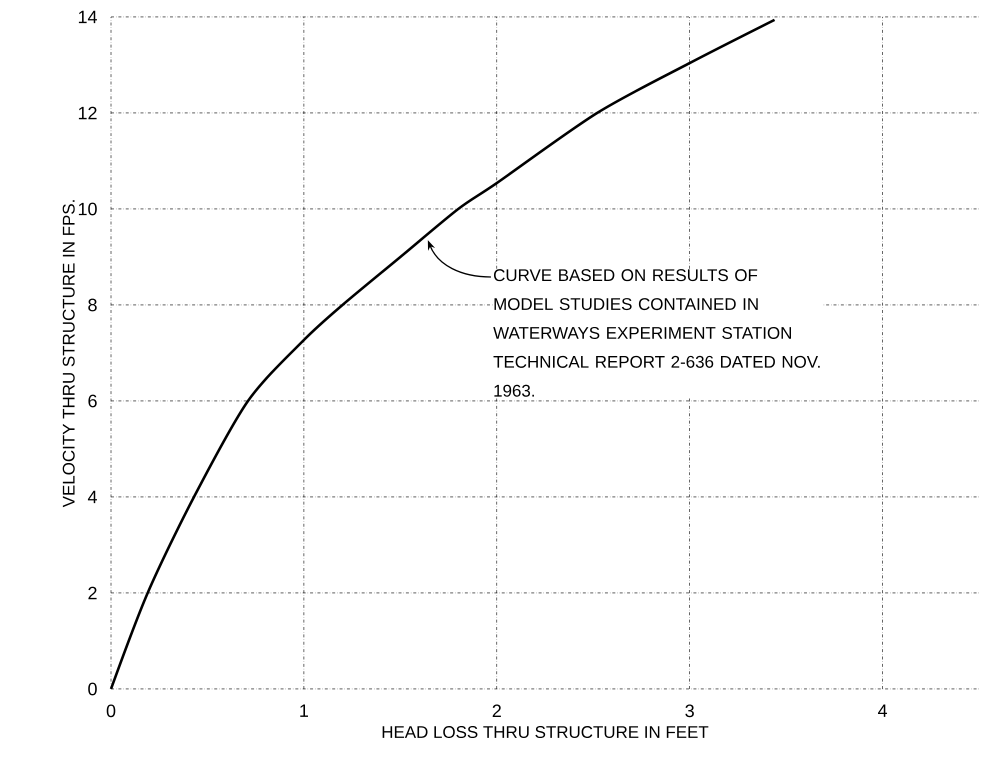 The width and height of the screenshot is (983, 766). Describe the element at coordinates (68, 354) in the screenshot. I see `y-axis-title: VELOCITY THRU STRUCTURE IN FPS.` at that location.